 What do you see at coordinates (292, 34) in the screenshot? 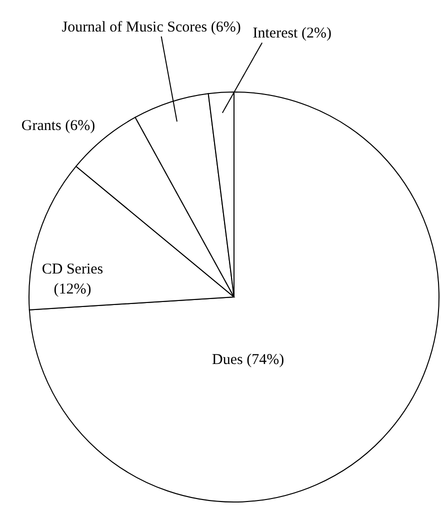
I see `slice-label: Interest (2%)` at bounding box center [292, 34].